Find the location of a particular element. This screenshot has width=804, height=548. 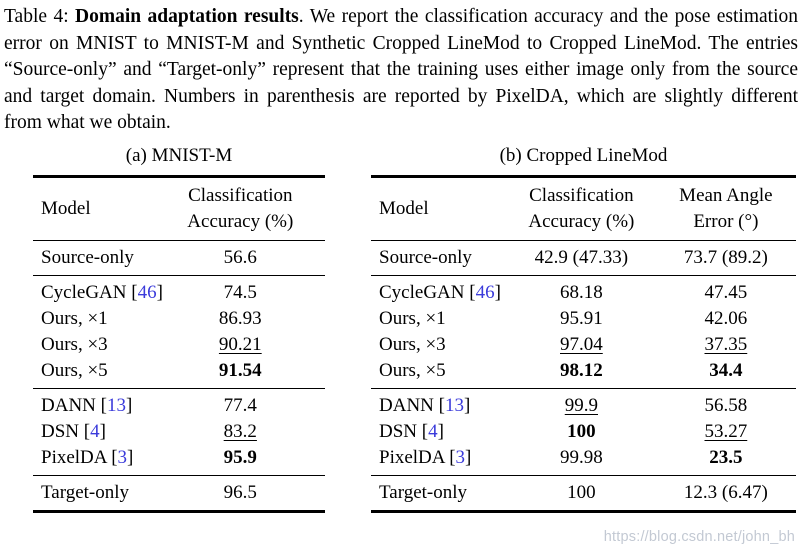

value-cell: 99.98 is located at coordinates (581, 457).